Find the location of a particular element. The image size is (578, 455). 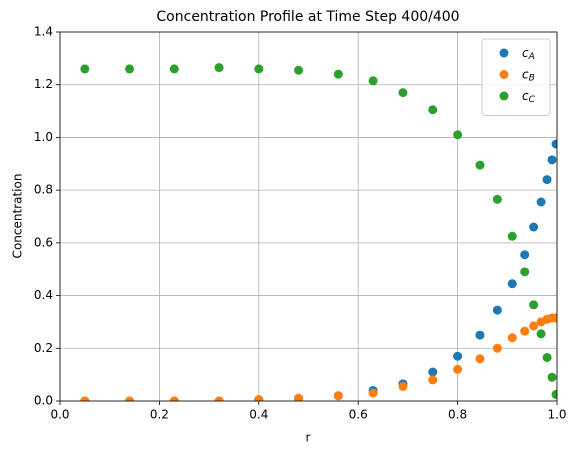

legend-box is located at coordinates (516, 77).